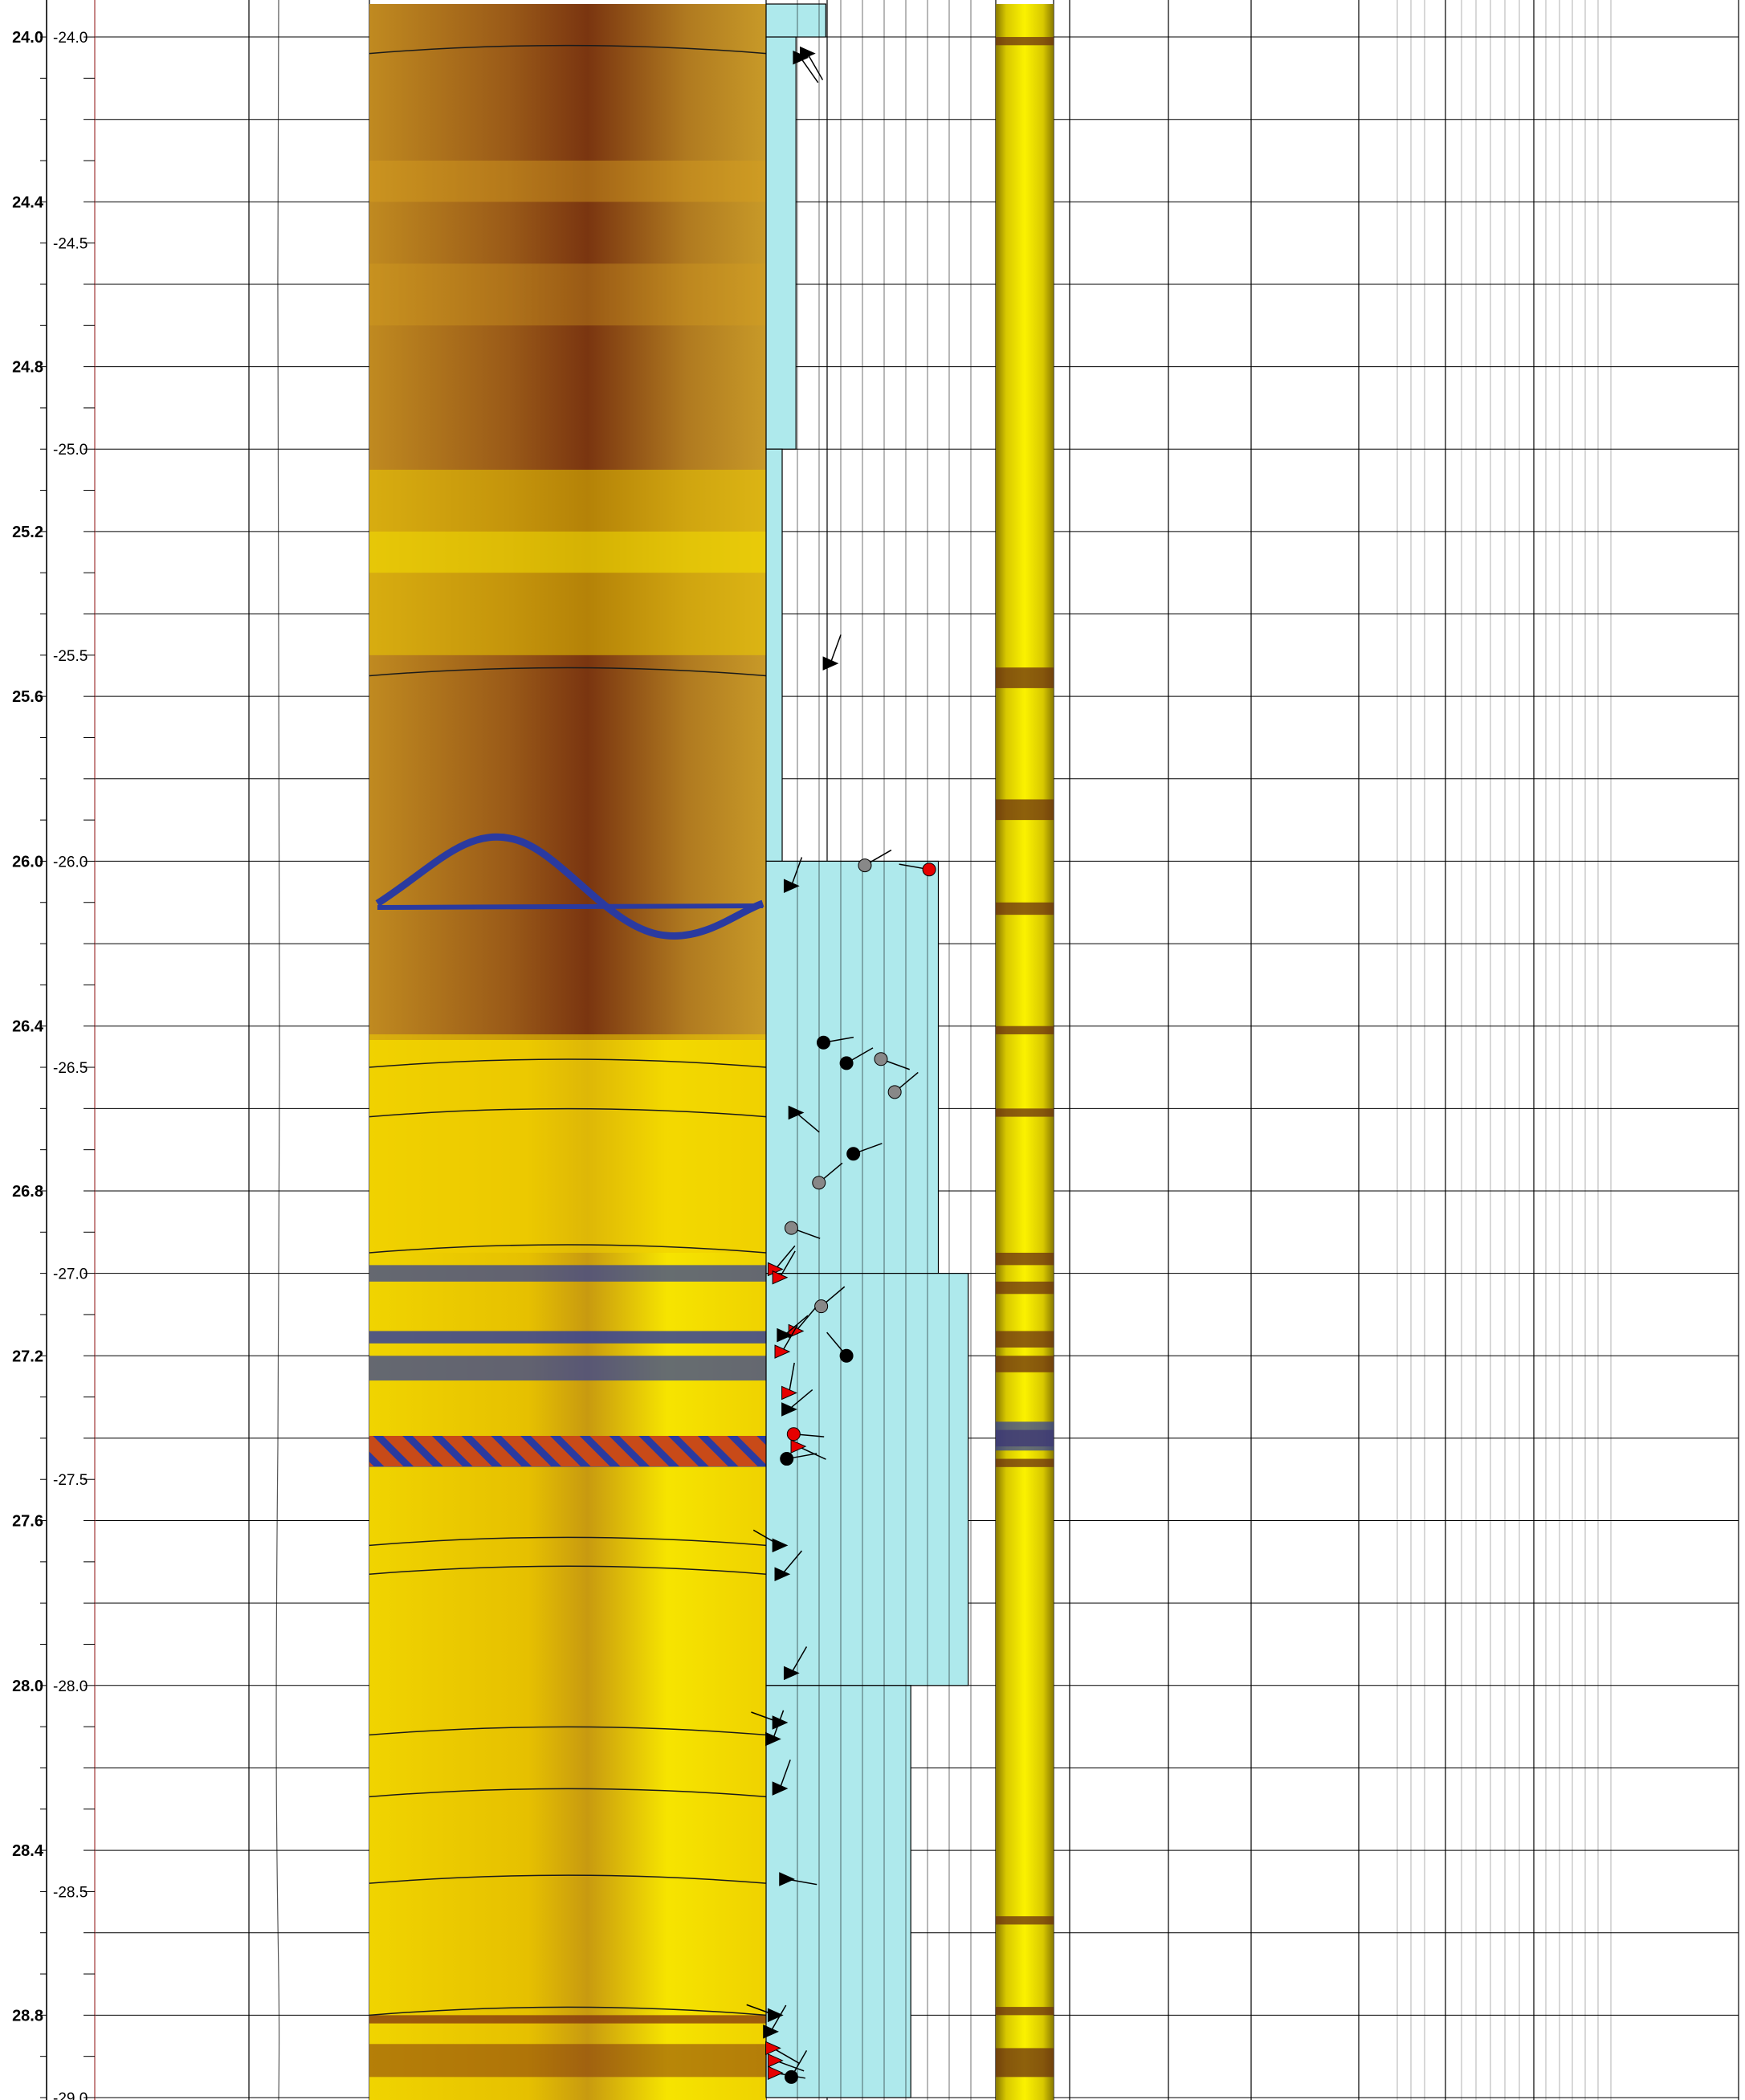 The width and height of the screenshot is (1745, 2100). I want to click on dip-histogram-track, so click(868, 1050).